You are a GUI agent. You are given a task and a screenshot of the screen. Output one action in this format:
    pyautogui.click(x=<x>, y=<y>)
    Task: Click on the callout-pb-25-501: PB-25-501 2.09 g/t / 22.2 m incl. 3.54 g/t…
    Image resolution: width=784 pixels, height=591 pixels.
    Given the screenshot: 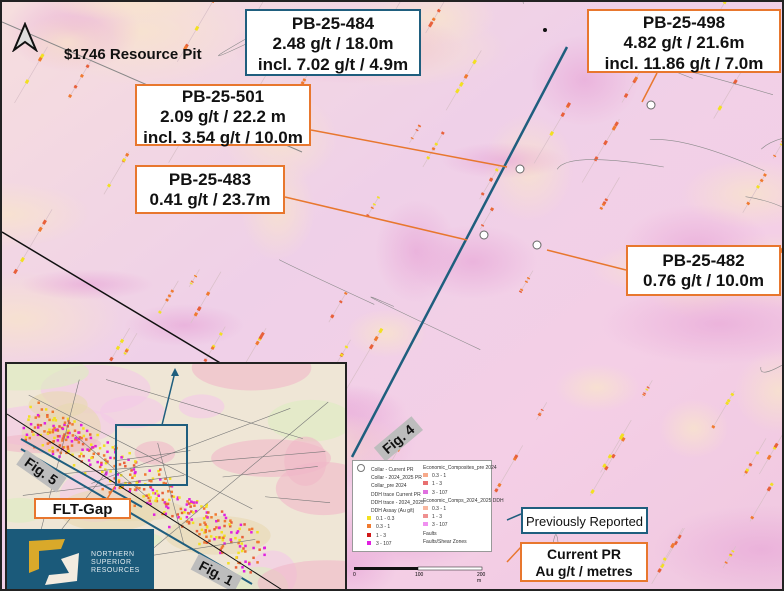 What is the action you would take?
    pyautogui.click(x=223, y=115)
    